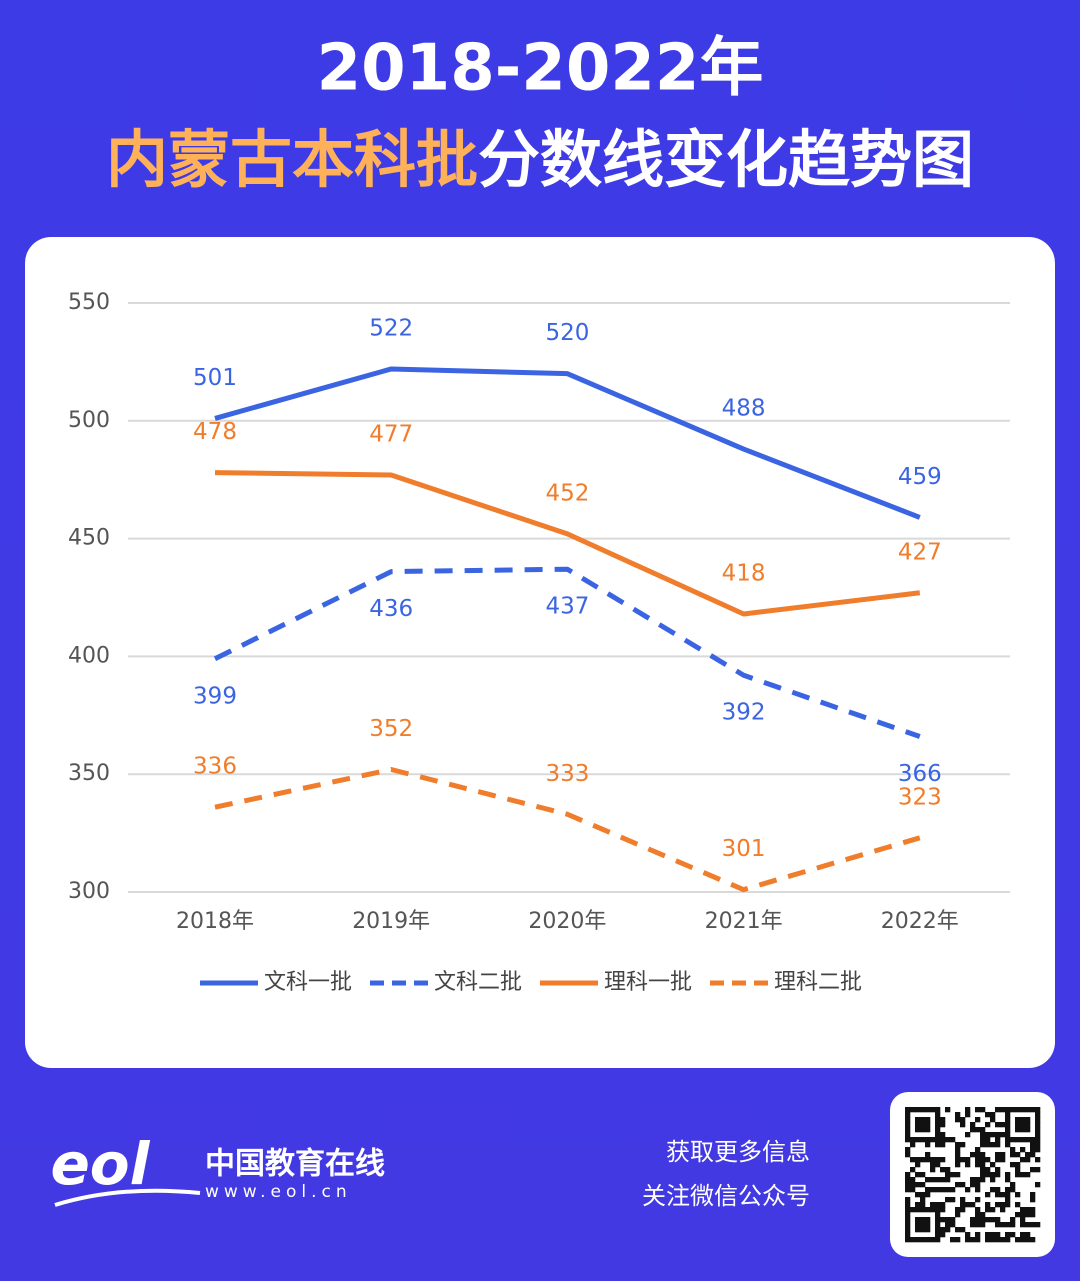 This screenshot has height=1285, width=1080. I want to click on y-tick-label: 500, so click(89, 420).